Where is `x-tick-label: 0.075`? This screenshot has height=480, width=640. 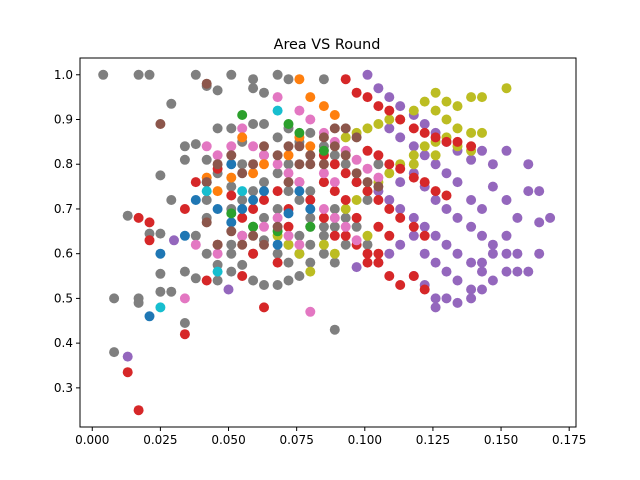
x-tick-label: 0.075 is located at coordinates (296, 440).